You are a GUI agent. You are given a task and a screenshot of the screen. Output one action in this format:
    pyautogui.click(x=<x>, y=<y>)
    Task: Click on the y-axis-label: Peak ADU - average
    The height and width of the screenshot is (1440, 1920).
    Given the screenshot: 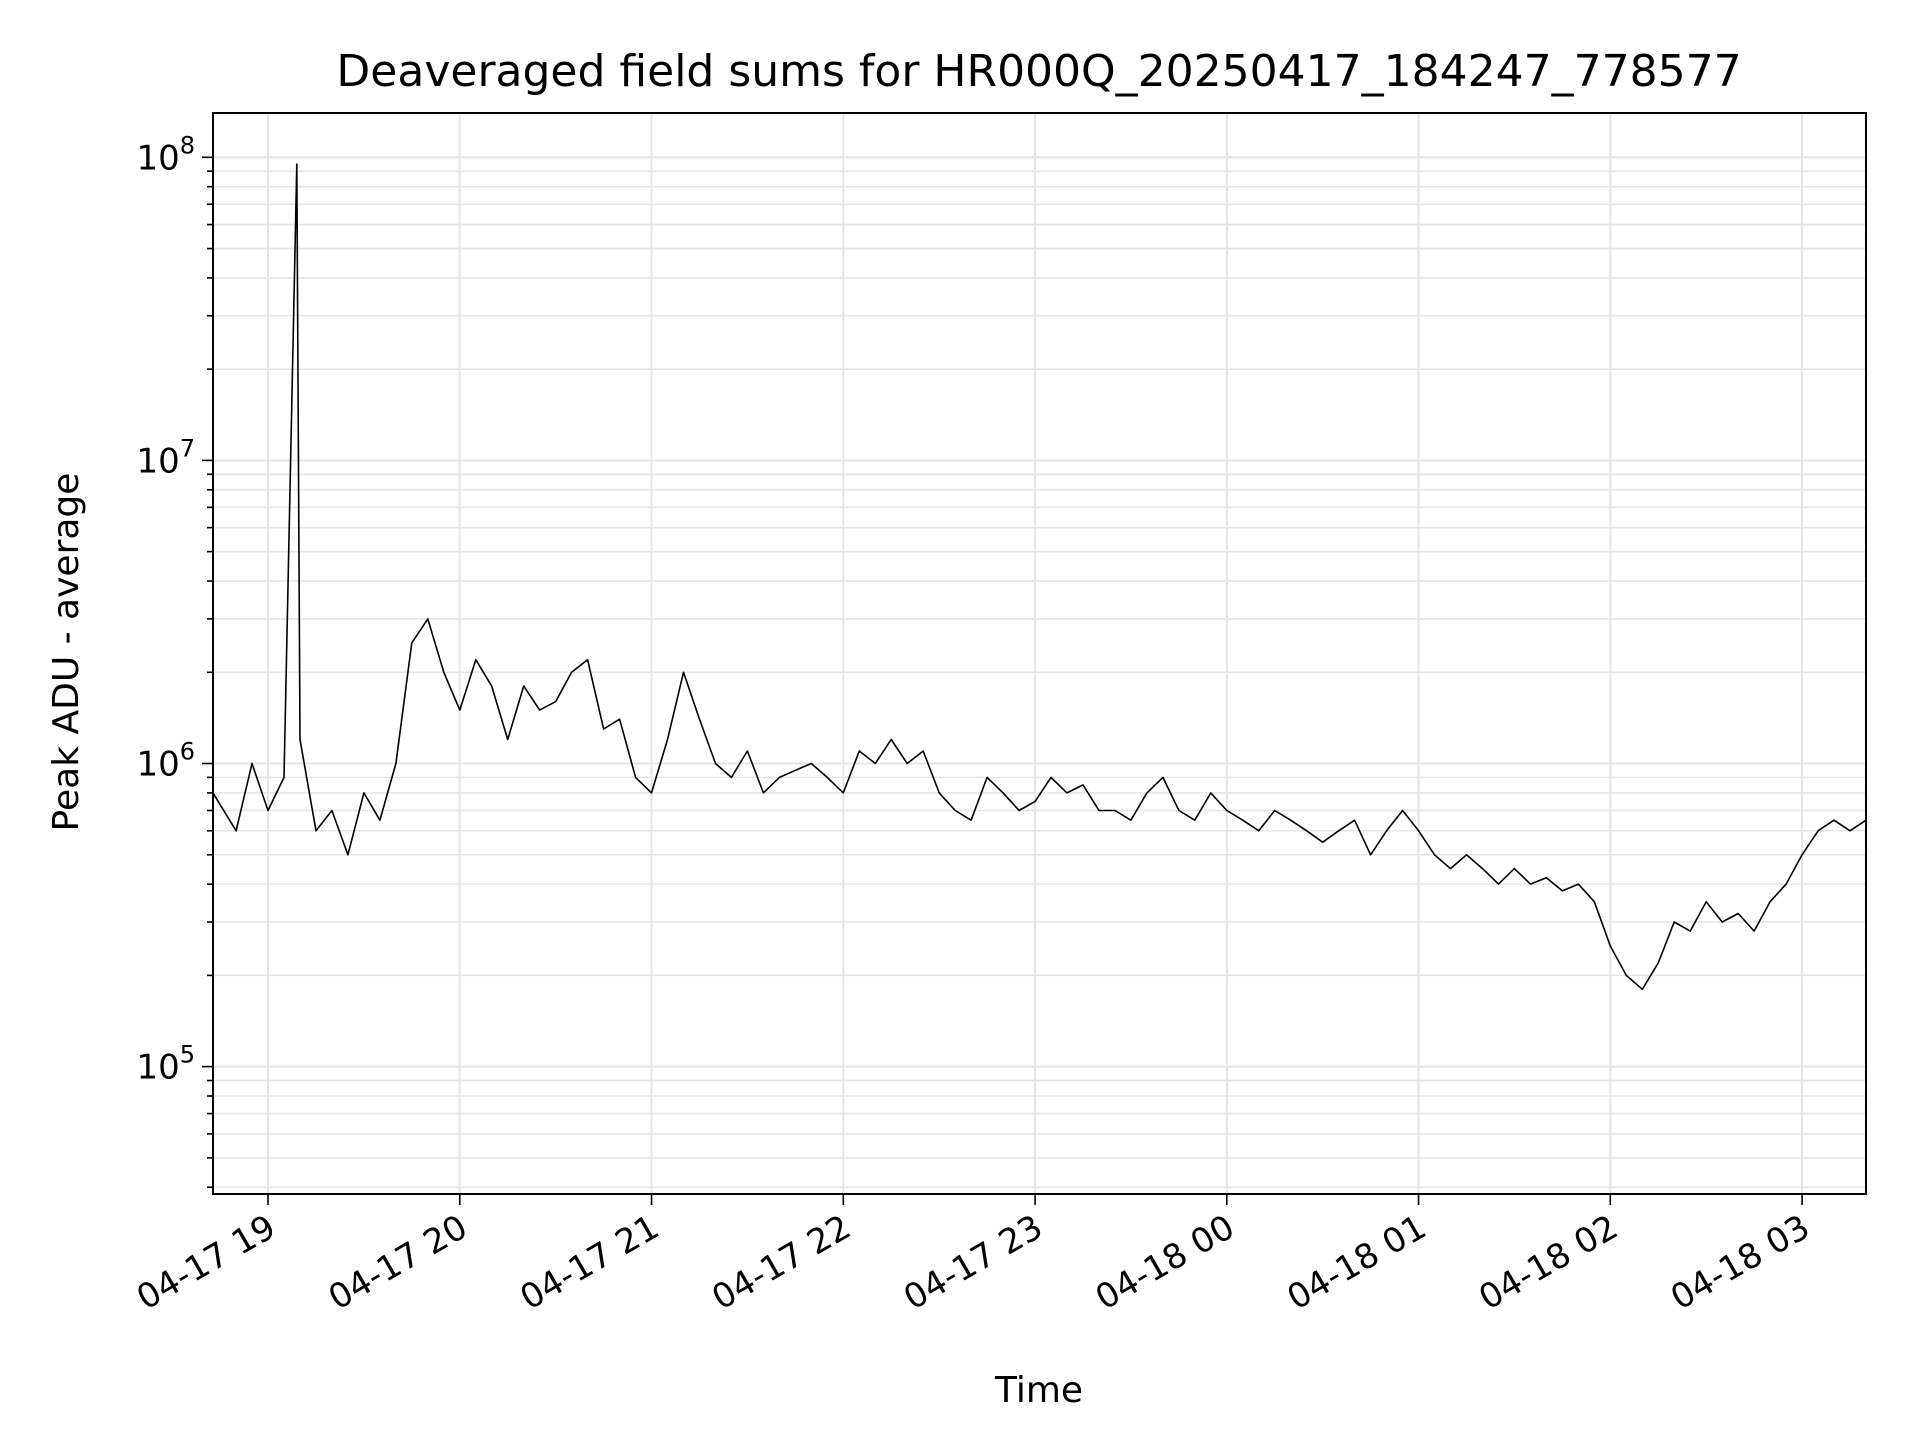 What is the action you would take?
    pyautogui.click(x=66, y=652)
    